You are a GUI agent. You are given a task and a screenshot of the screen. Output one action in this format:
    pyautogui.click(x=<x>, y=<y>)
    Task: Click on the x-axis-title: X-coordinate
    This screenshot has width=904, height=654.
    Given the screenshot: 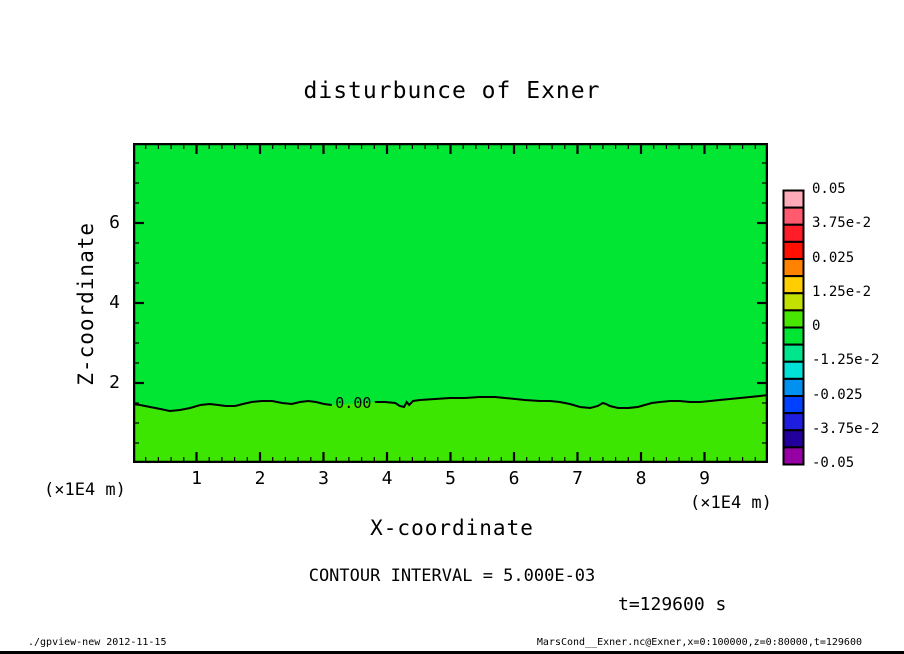 What is the action you would take?
    pyautogui.click(x=452, y=528)
    